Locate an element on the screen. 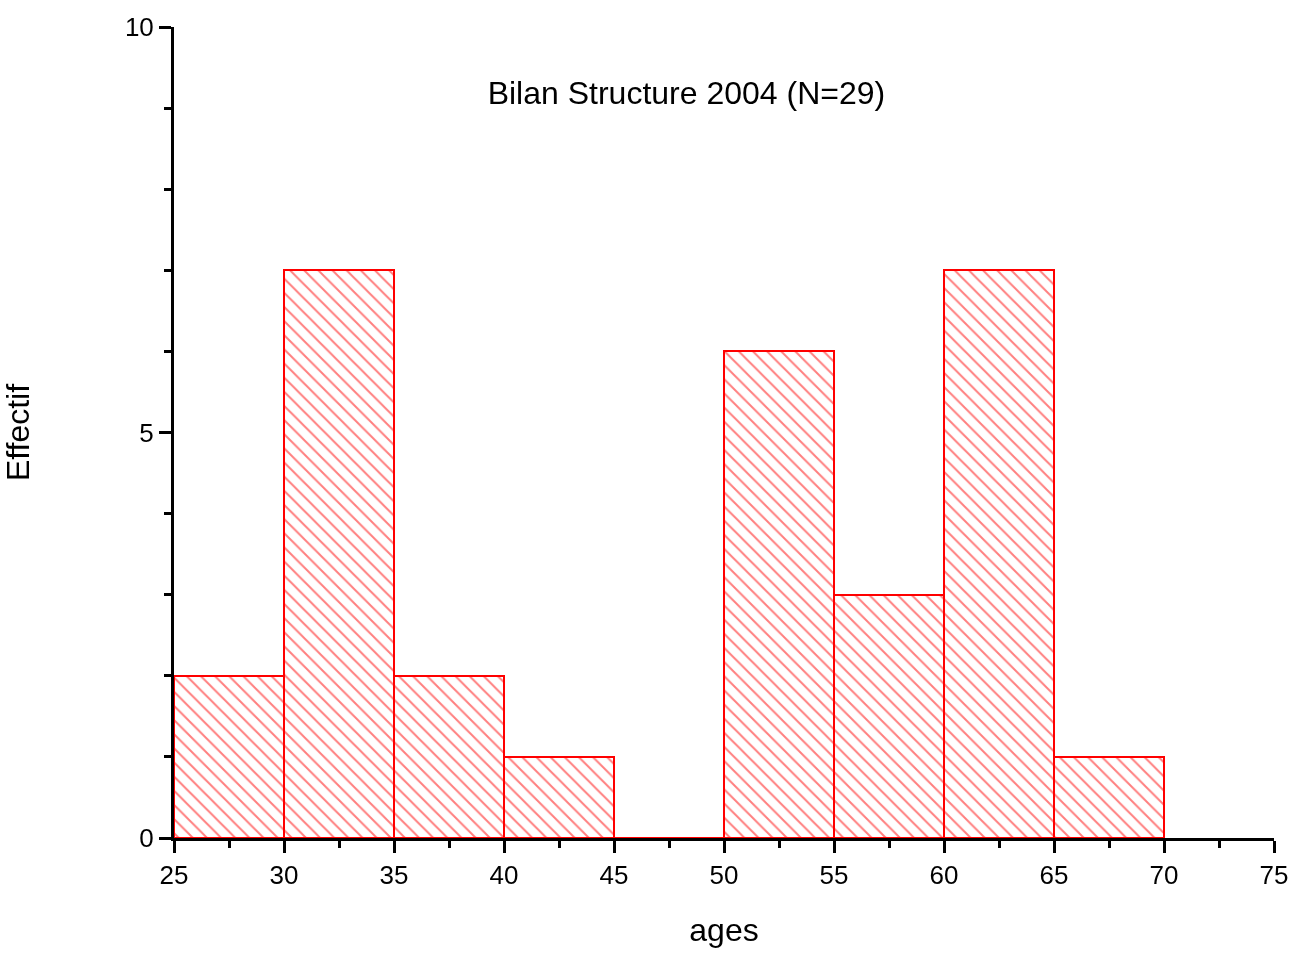  y-axis-title: Effectif is located at coordinates (18, 432).